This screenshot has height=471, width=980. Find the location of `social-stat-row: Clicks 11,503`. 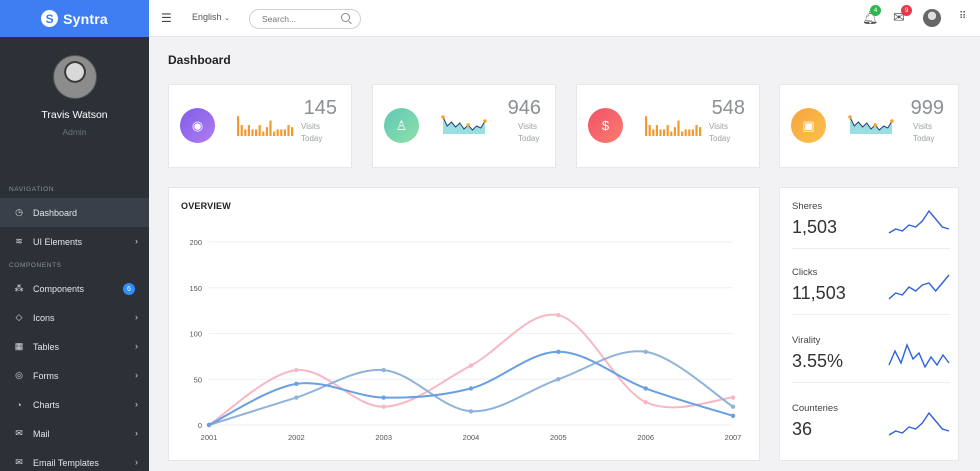

social-stat-row: Clicks 11,503 is located at coordinates (871, 287).